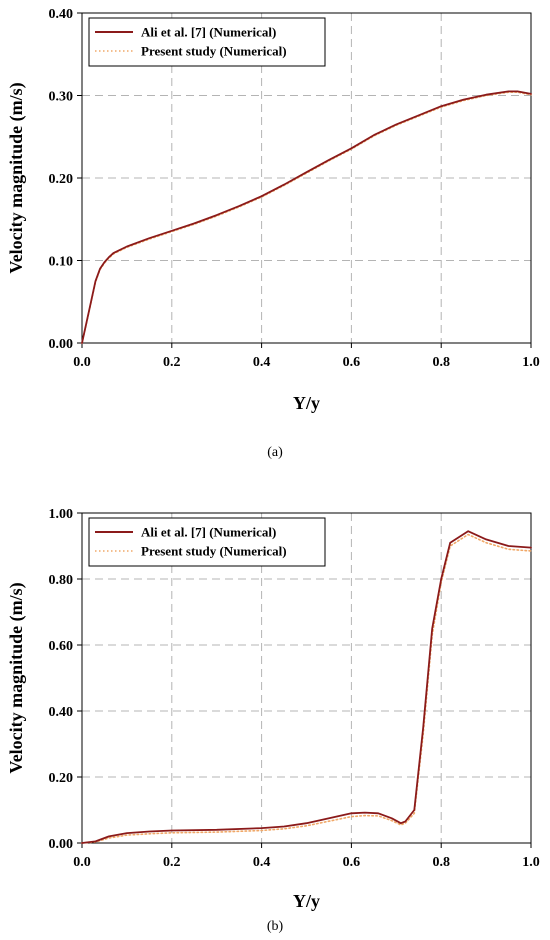 The height and width of the screenshot is (940, 550). Describe the element at coordinates (61, 580) in the screenshot. I see `chart-b-y-tick-label: 0.80` at that location.